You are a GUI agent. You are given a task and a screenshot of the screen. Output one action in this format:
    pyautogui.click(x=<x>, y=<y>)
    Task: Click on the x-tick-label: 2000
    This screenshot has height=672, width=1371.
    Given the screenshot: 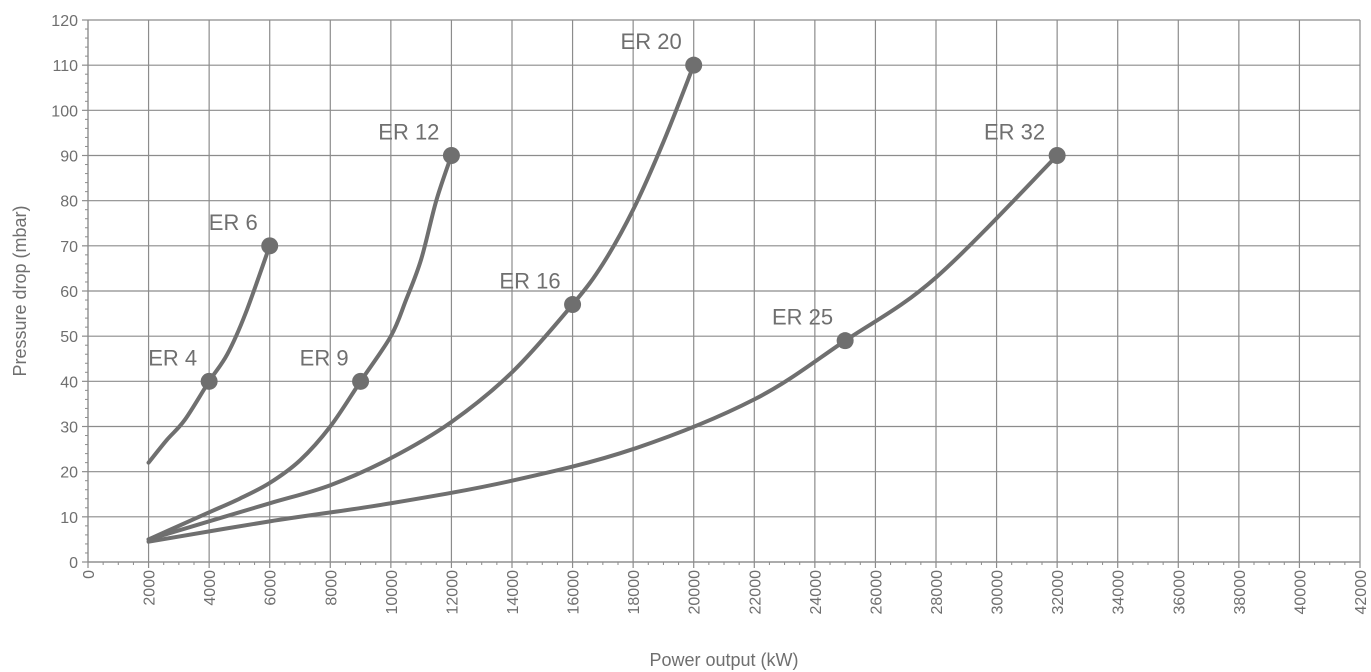 What is the action you would take?
    pyautogui.click(x=150, y=588)
    